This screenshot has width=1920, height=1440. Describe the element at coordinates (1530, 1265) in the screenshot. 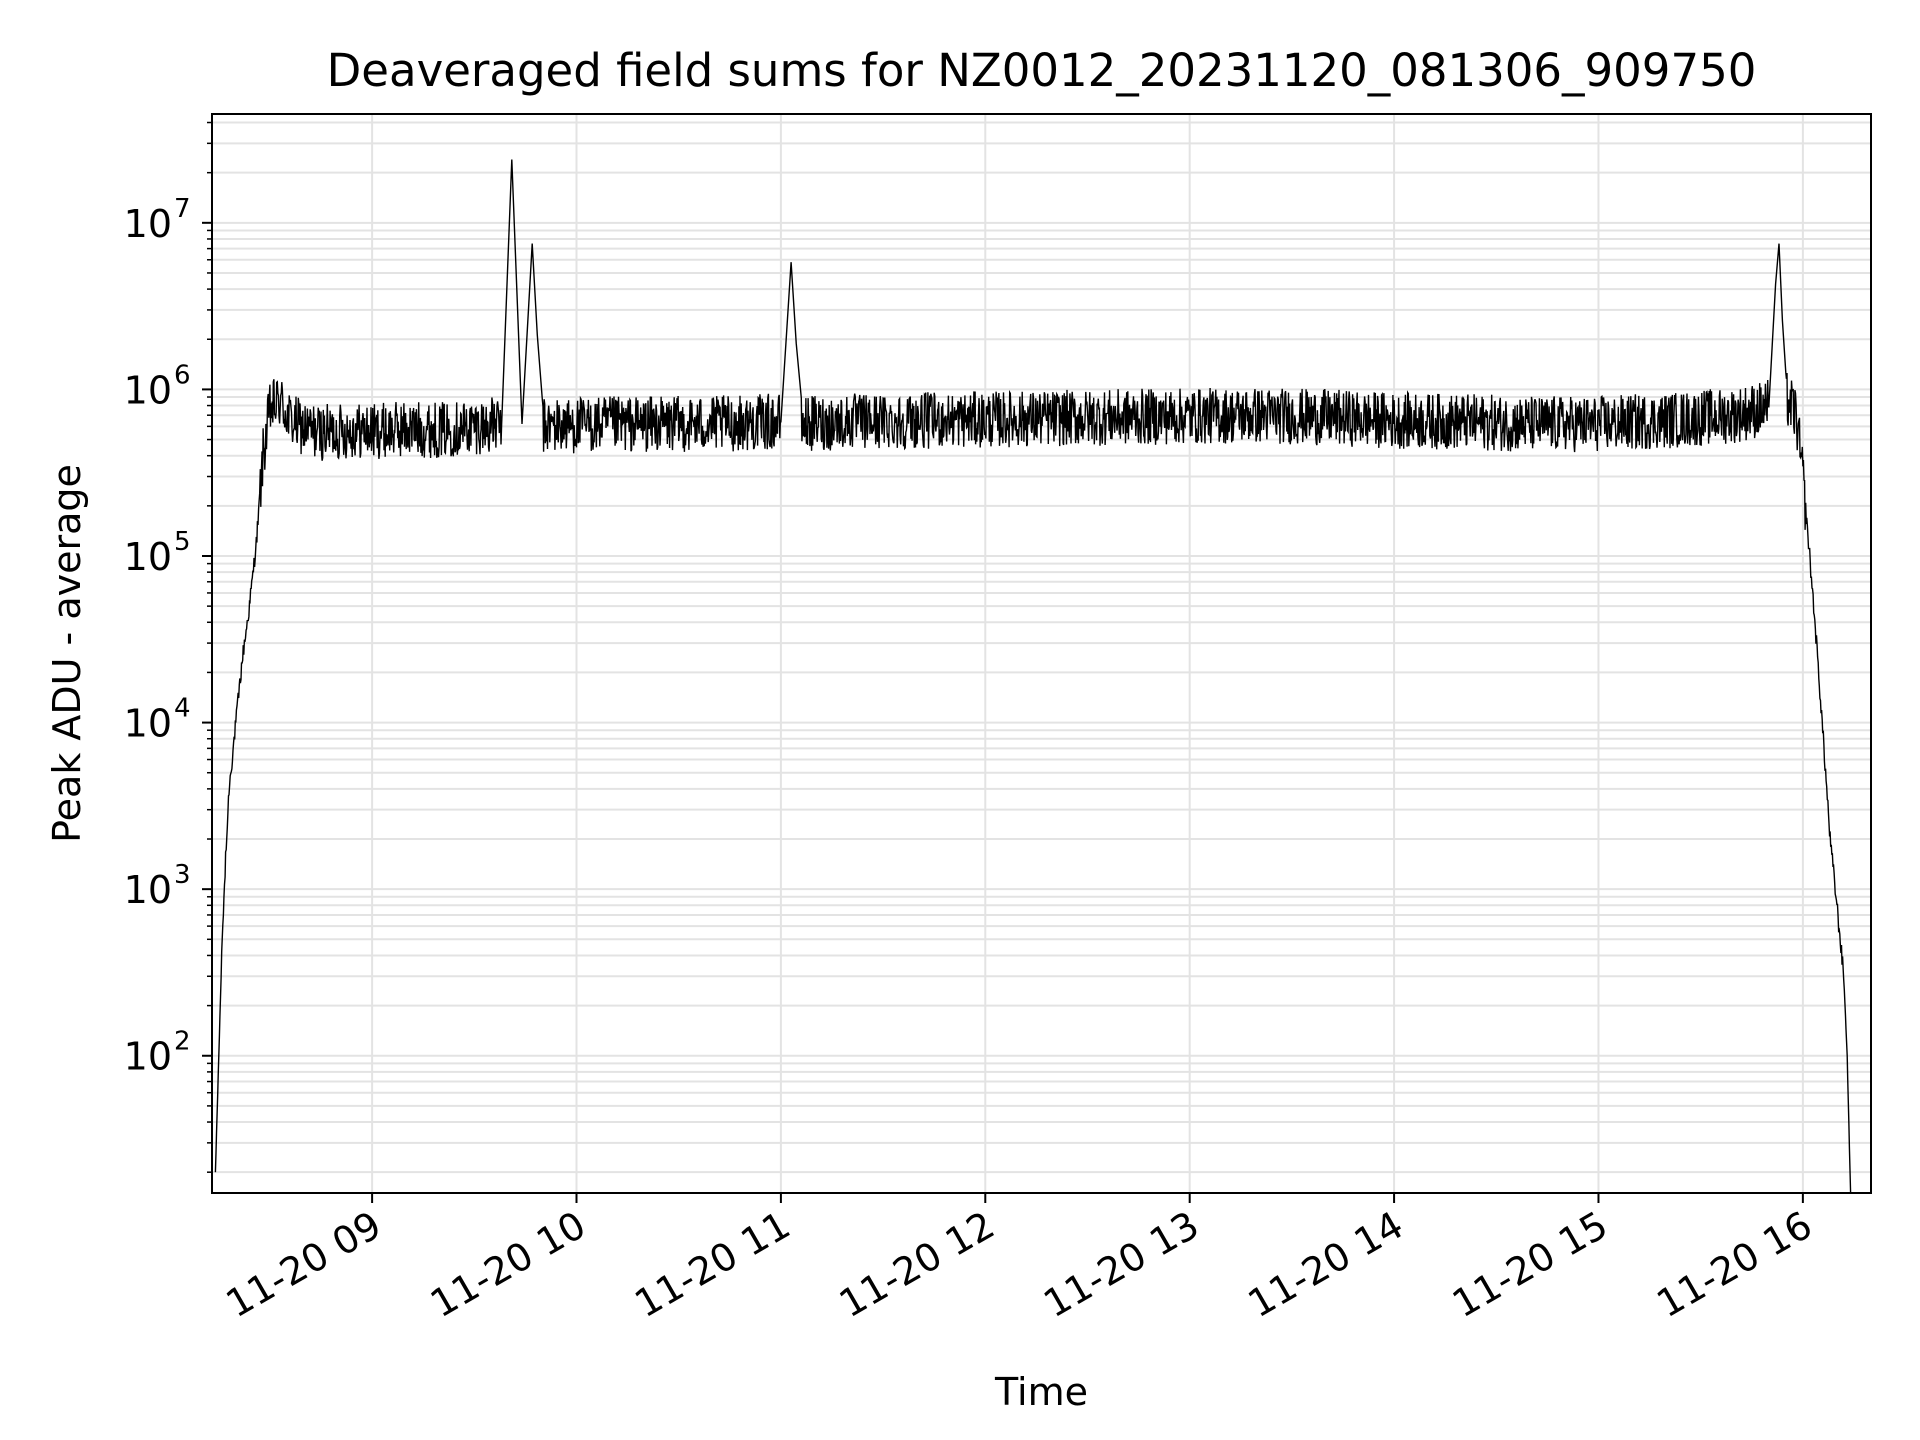

I see `x-tick-label: 11-20 15` at that location.